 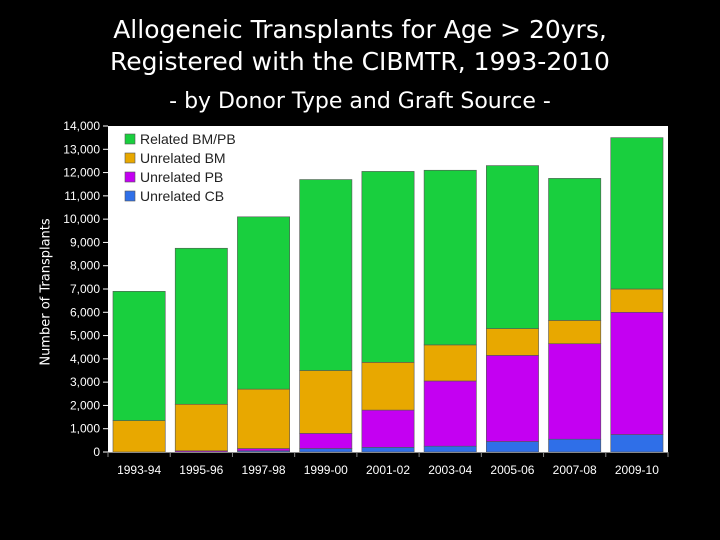 What do you see at coordinates (575, 470) in the screenshot?
I see `x-tick-label: 2007-08` at bounding box center [575, 470].